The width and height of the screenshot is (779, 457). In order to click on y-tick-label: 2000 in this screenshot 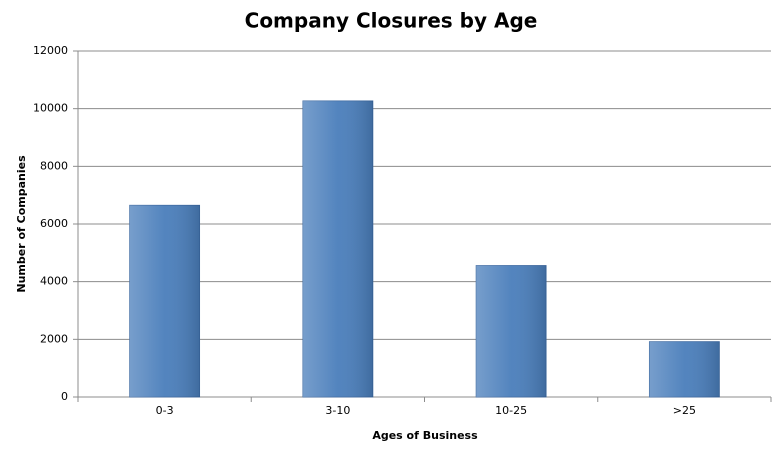, I will do `click(54, 338)`.